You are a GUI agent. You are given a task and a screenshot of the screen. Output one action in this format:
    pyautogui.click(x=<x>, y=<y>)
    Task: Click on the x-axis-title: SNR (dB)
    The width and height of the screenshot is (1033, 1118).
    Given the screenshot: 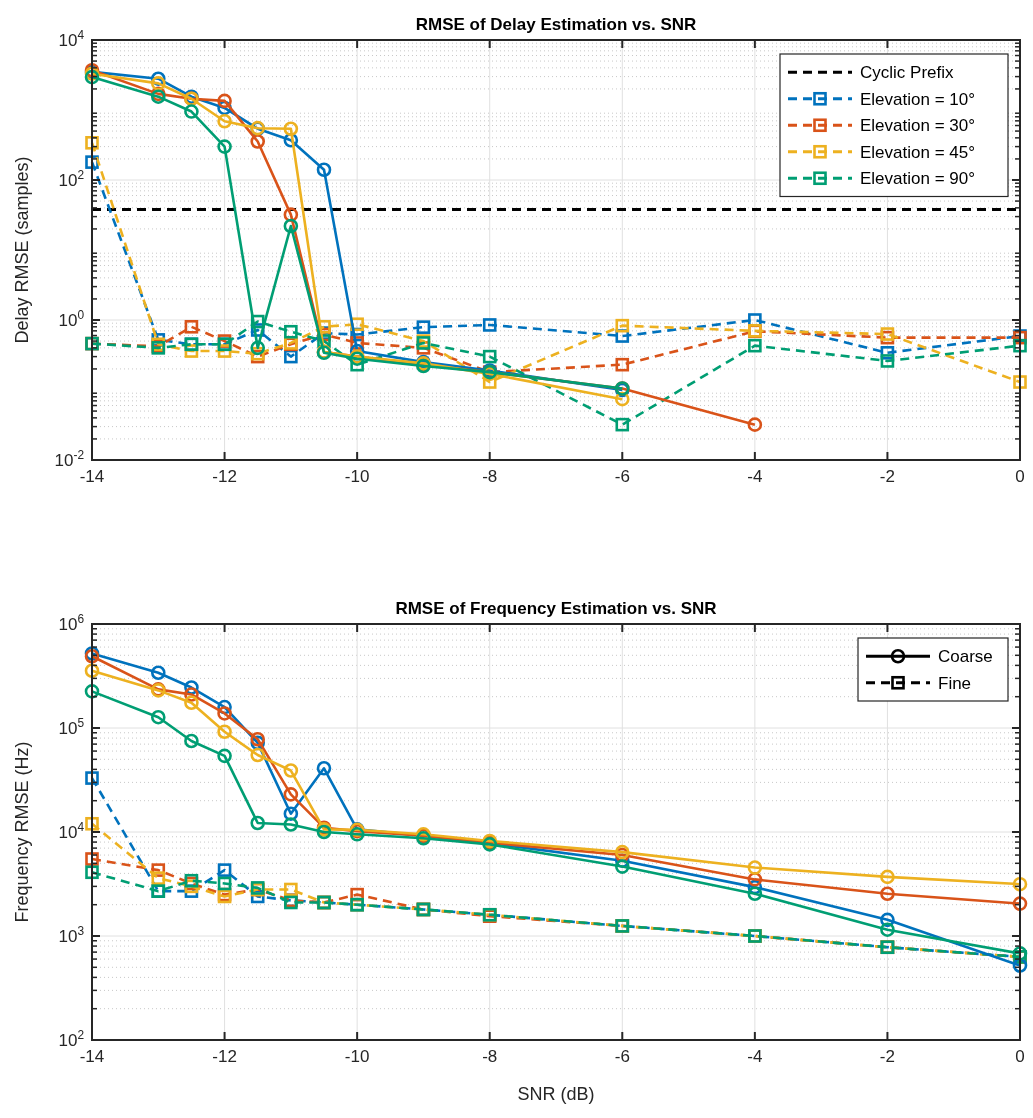 What is the action you would take?
    pyautogui.click(x=556, y=1094)
    